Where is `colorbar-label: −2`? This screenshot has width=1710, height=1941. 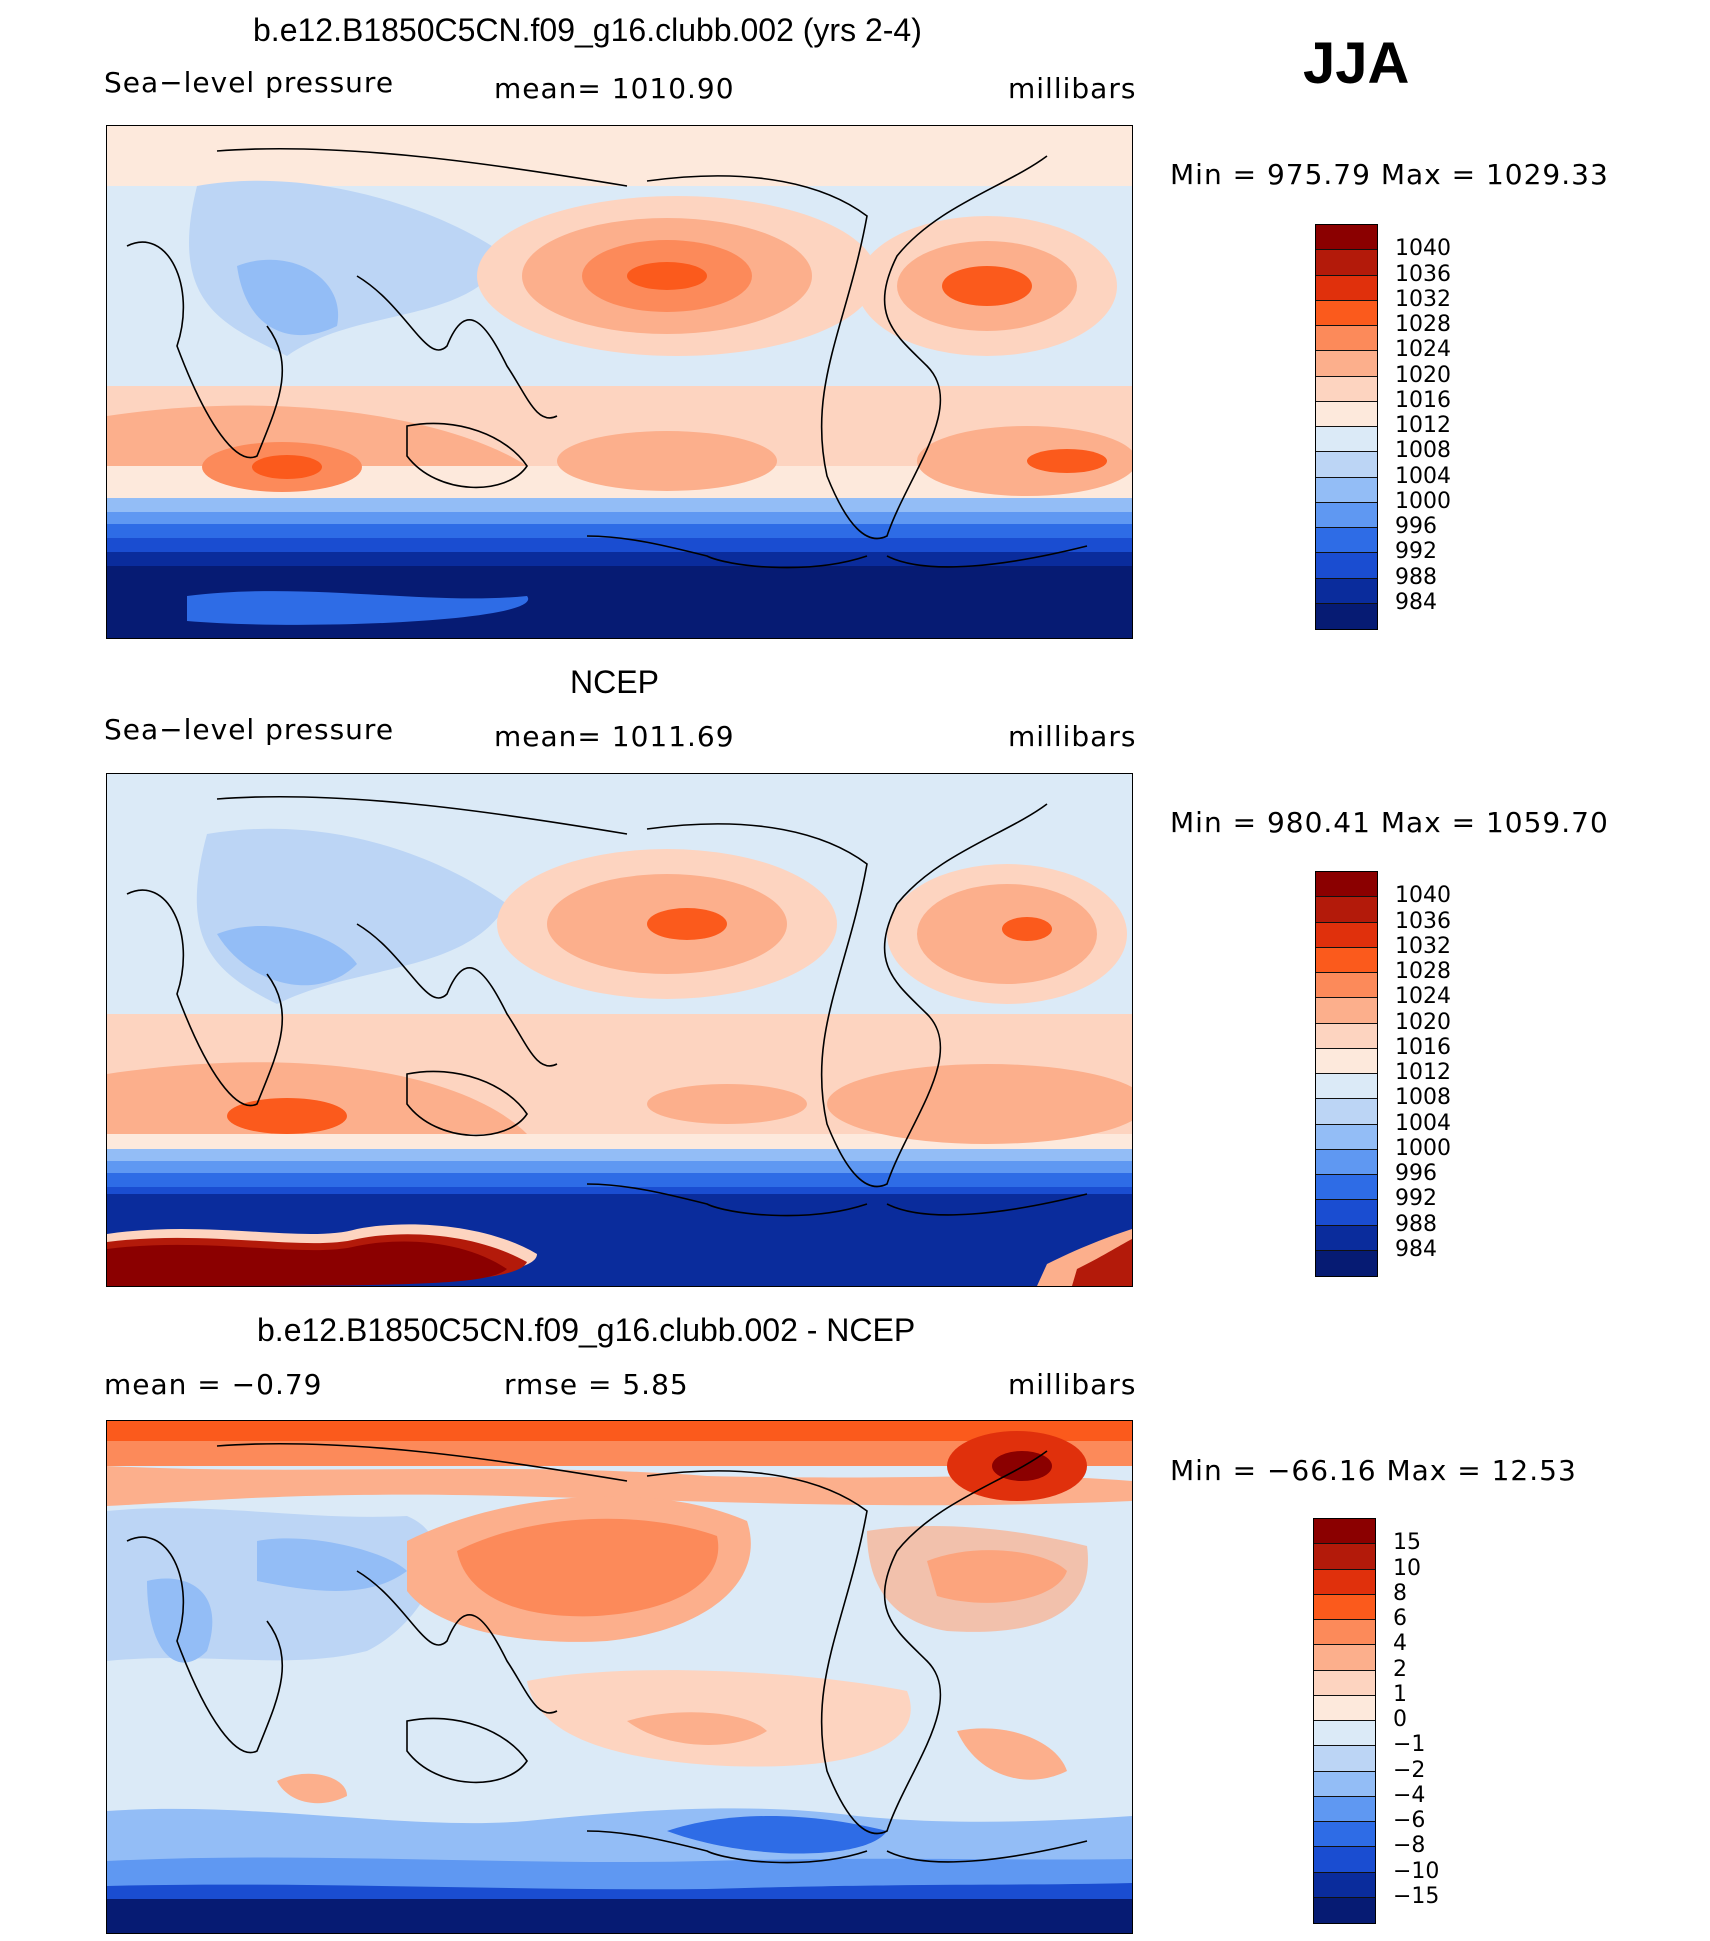 colorbar-label: −2 is located at coordinates (1409, 1770).